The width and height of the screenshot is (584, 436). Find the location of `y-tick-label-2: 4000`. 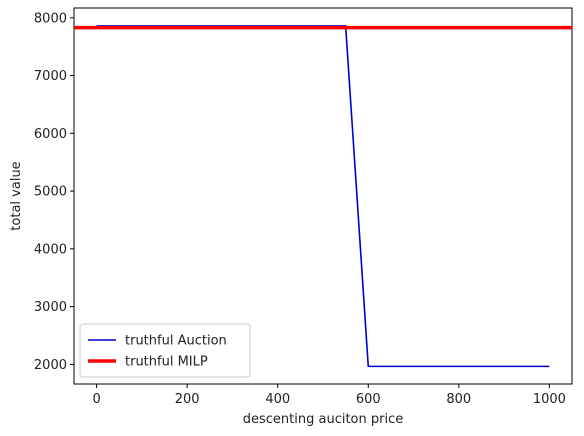

y-tick-label-2: 4000 is located at coordinates (50, 249).